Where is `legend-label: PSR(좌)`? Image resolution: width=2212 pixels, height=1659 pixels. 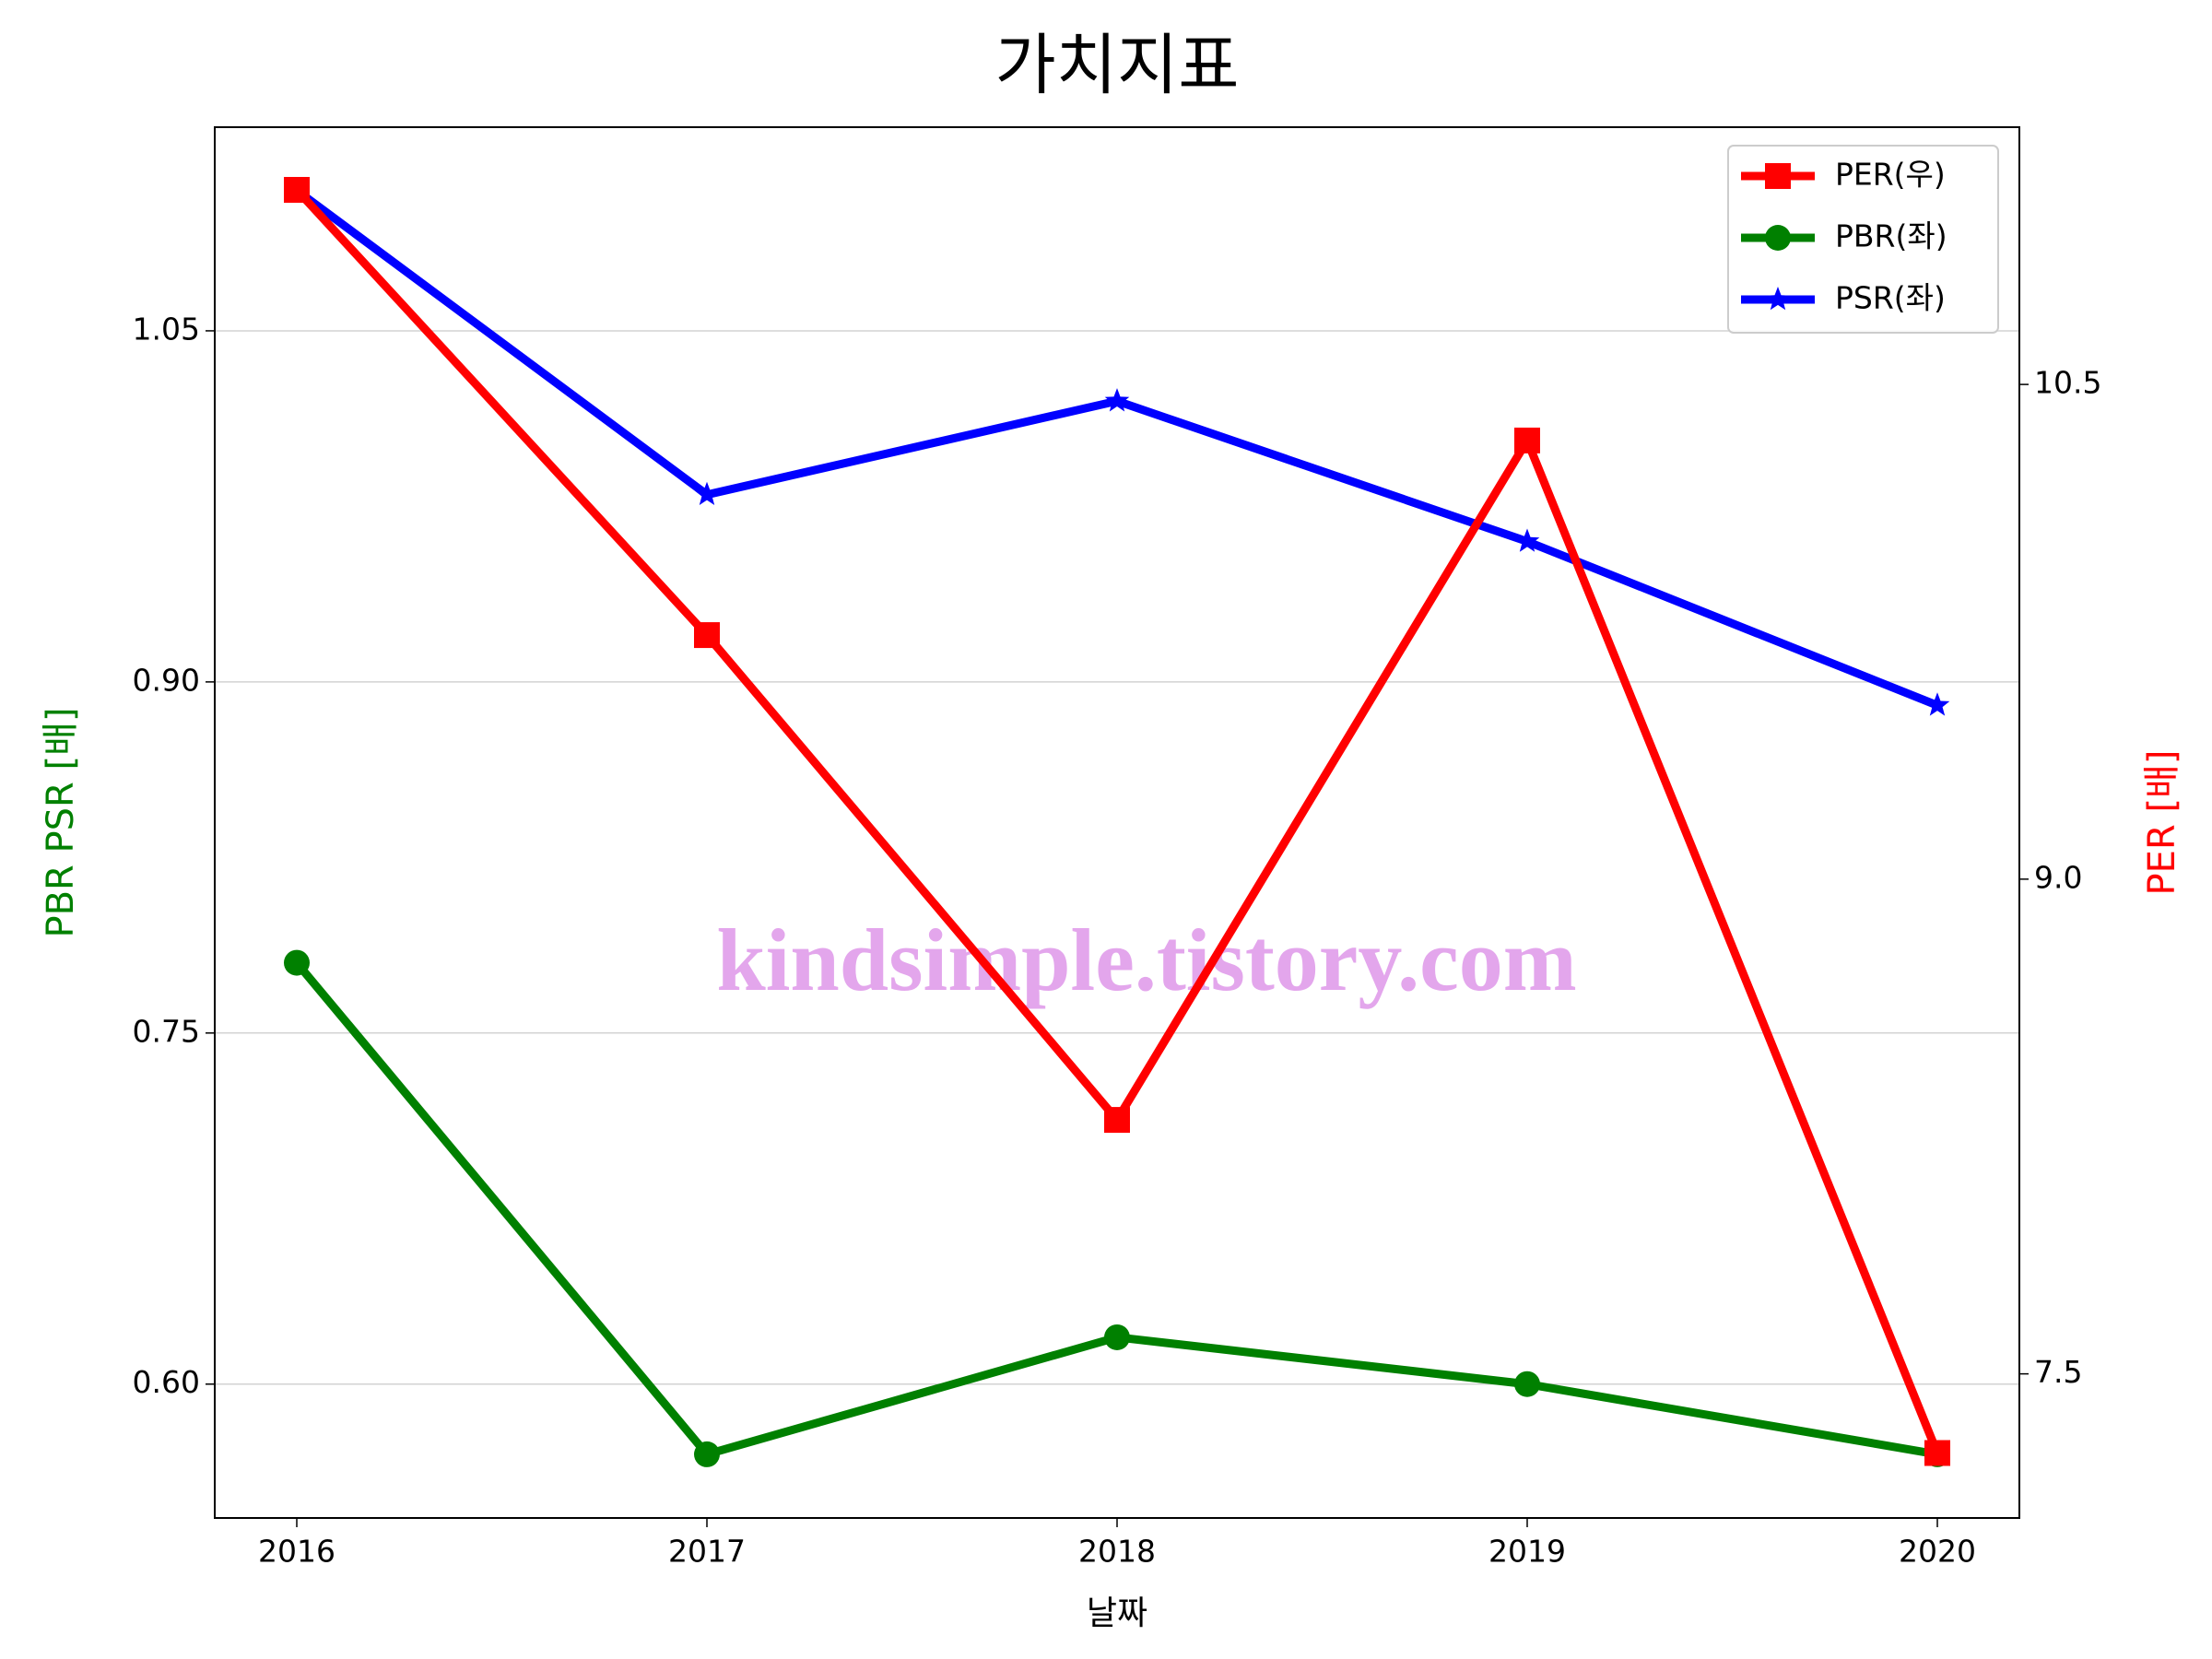 legend-label: PSR(좌) is located at coordinates (1890, 298).